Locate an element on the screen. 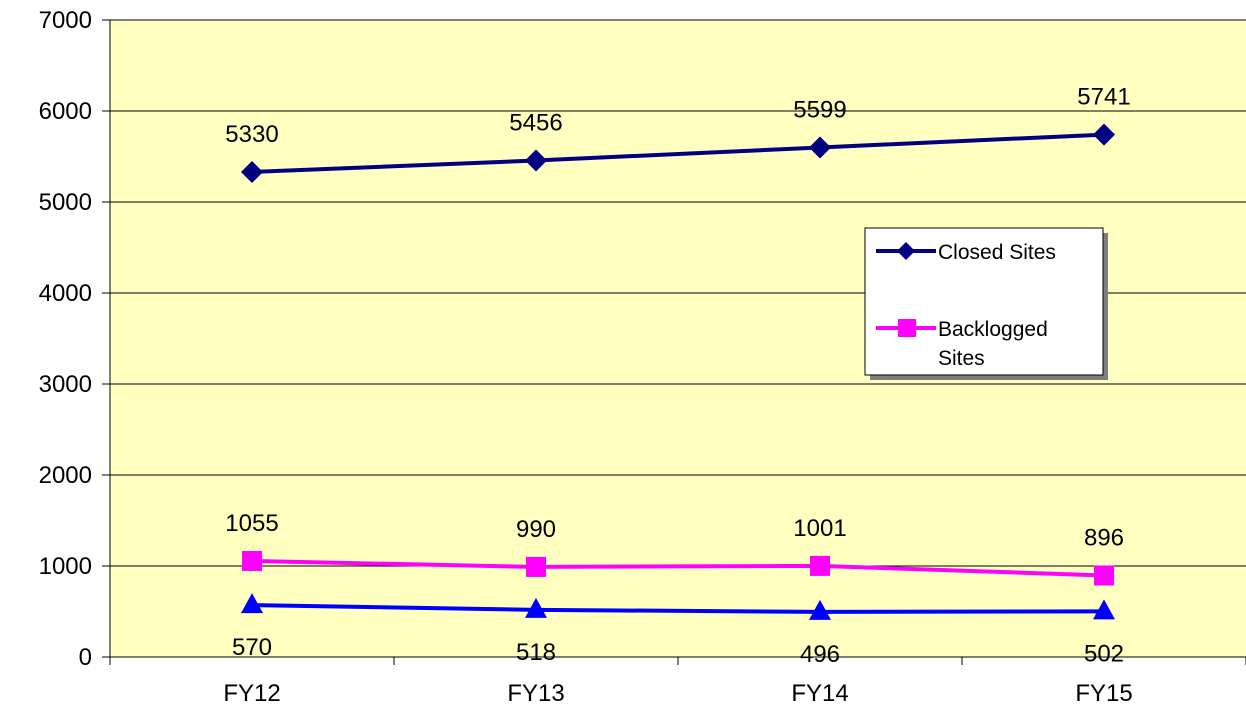  y-tick-label: 6000 is located at coordinates (65, 111).